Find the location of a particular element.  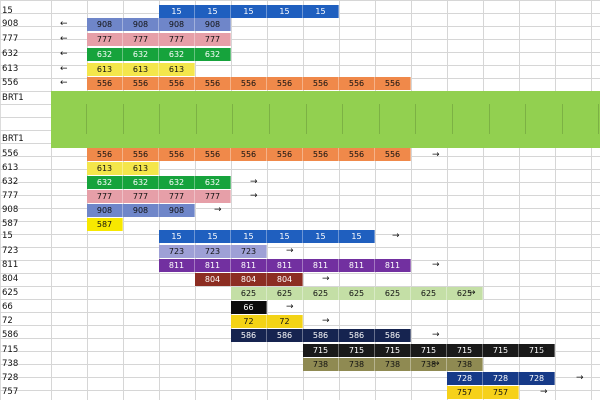

route-number-label: 587 is located at coordinates (10, 224).